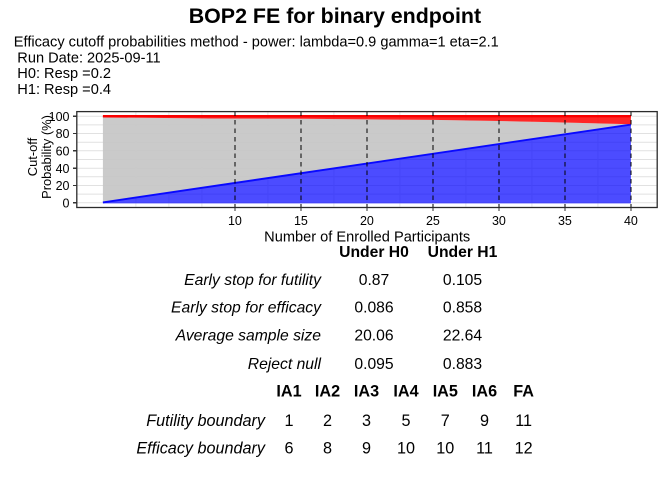 The image size is (672, 480). What do you see at coordinates (64, 90) in the screenshot?
I see `svg-text: H1: Resp =0.4` at bounding box center [64, 90].